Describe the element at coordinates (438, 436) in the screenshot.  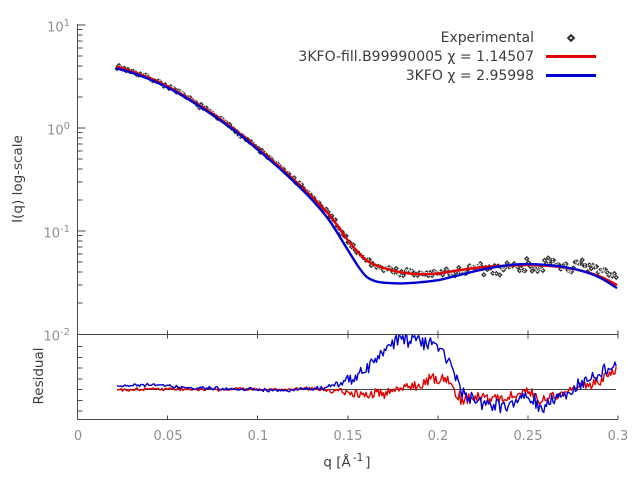
I see `x-tick-label: 0.2` at that location.